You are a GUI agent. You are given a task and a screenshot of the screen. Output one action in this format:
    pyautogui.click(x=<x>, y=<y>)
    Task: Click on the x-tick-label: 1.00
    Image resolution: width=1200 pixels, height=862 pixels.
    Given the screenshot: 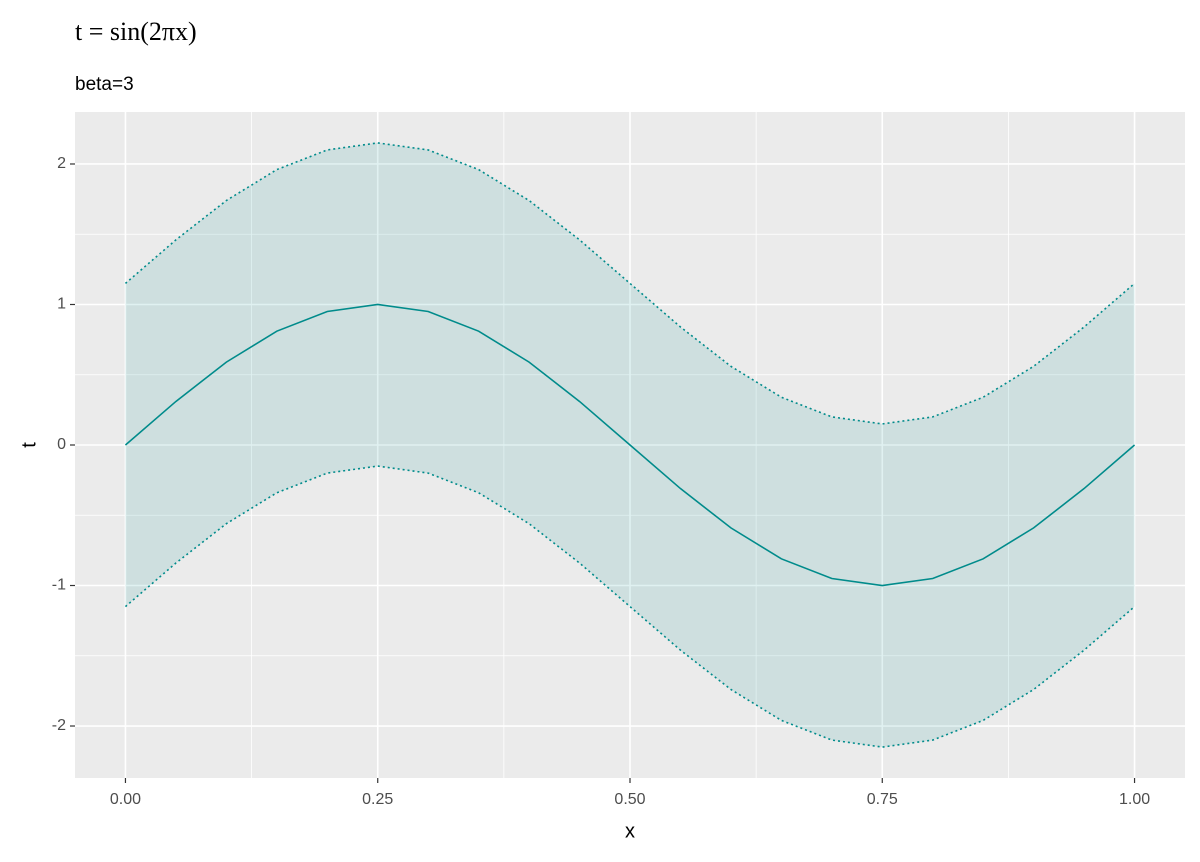 What is the action you would take?
    pyautogui.click(x=1134, y=799)
    